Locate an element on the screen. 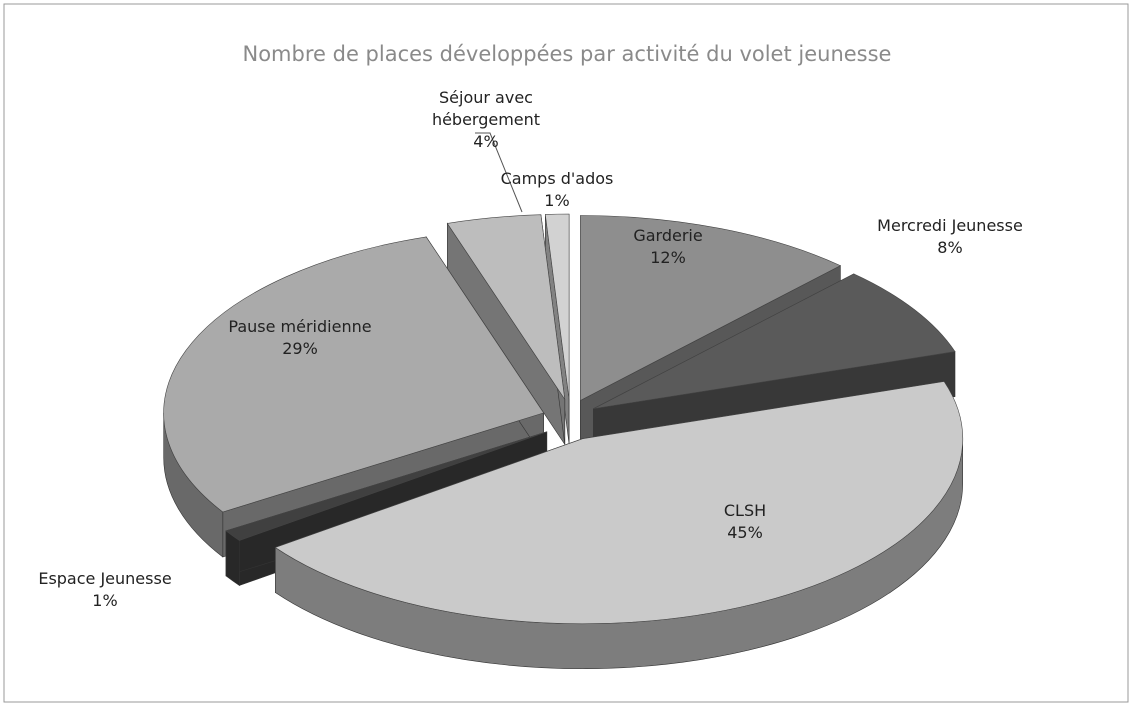 The image size is (1134, 707). value-label: 45% is located at coordinates (745, 532).